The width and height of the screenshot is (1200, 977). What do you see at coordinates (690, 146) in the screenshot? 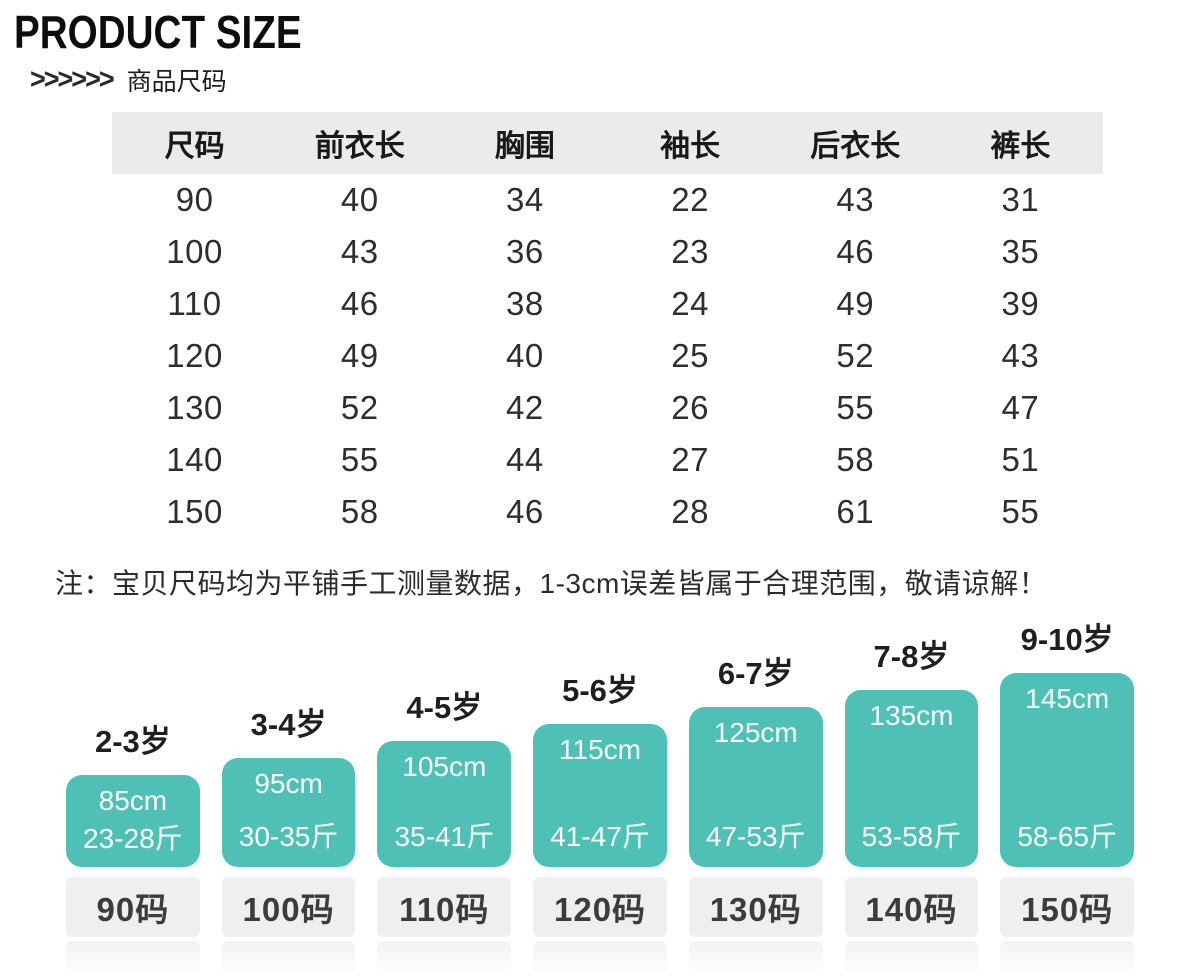
I see `column-header: 袖长` at bounding box center [690, 146].